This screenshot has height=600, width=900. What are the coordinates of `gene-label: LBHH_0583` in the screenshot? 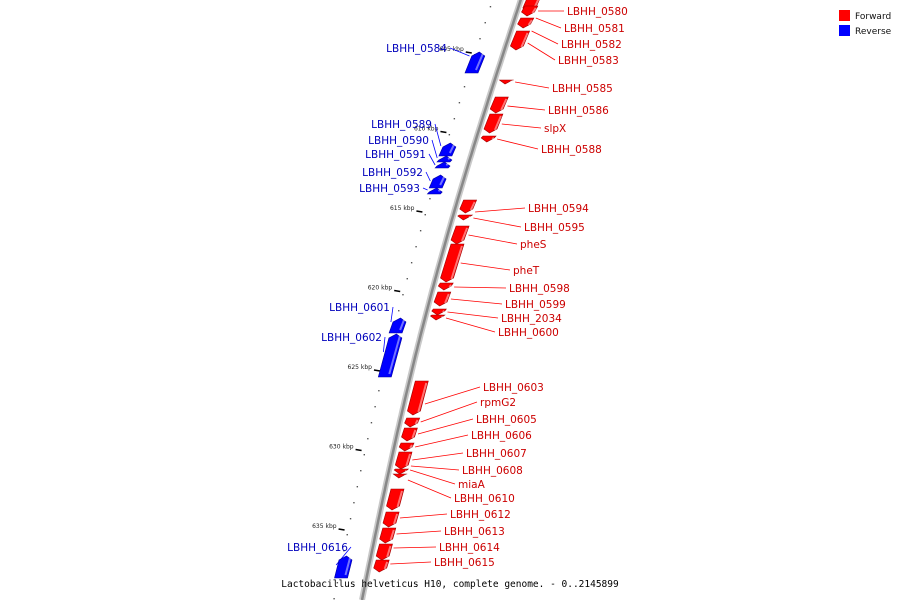 It's located at (588, 61).